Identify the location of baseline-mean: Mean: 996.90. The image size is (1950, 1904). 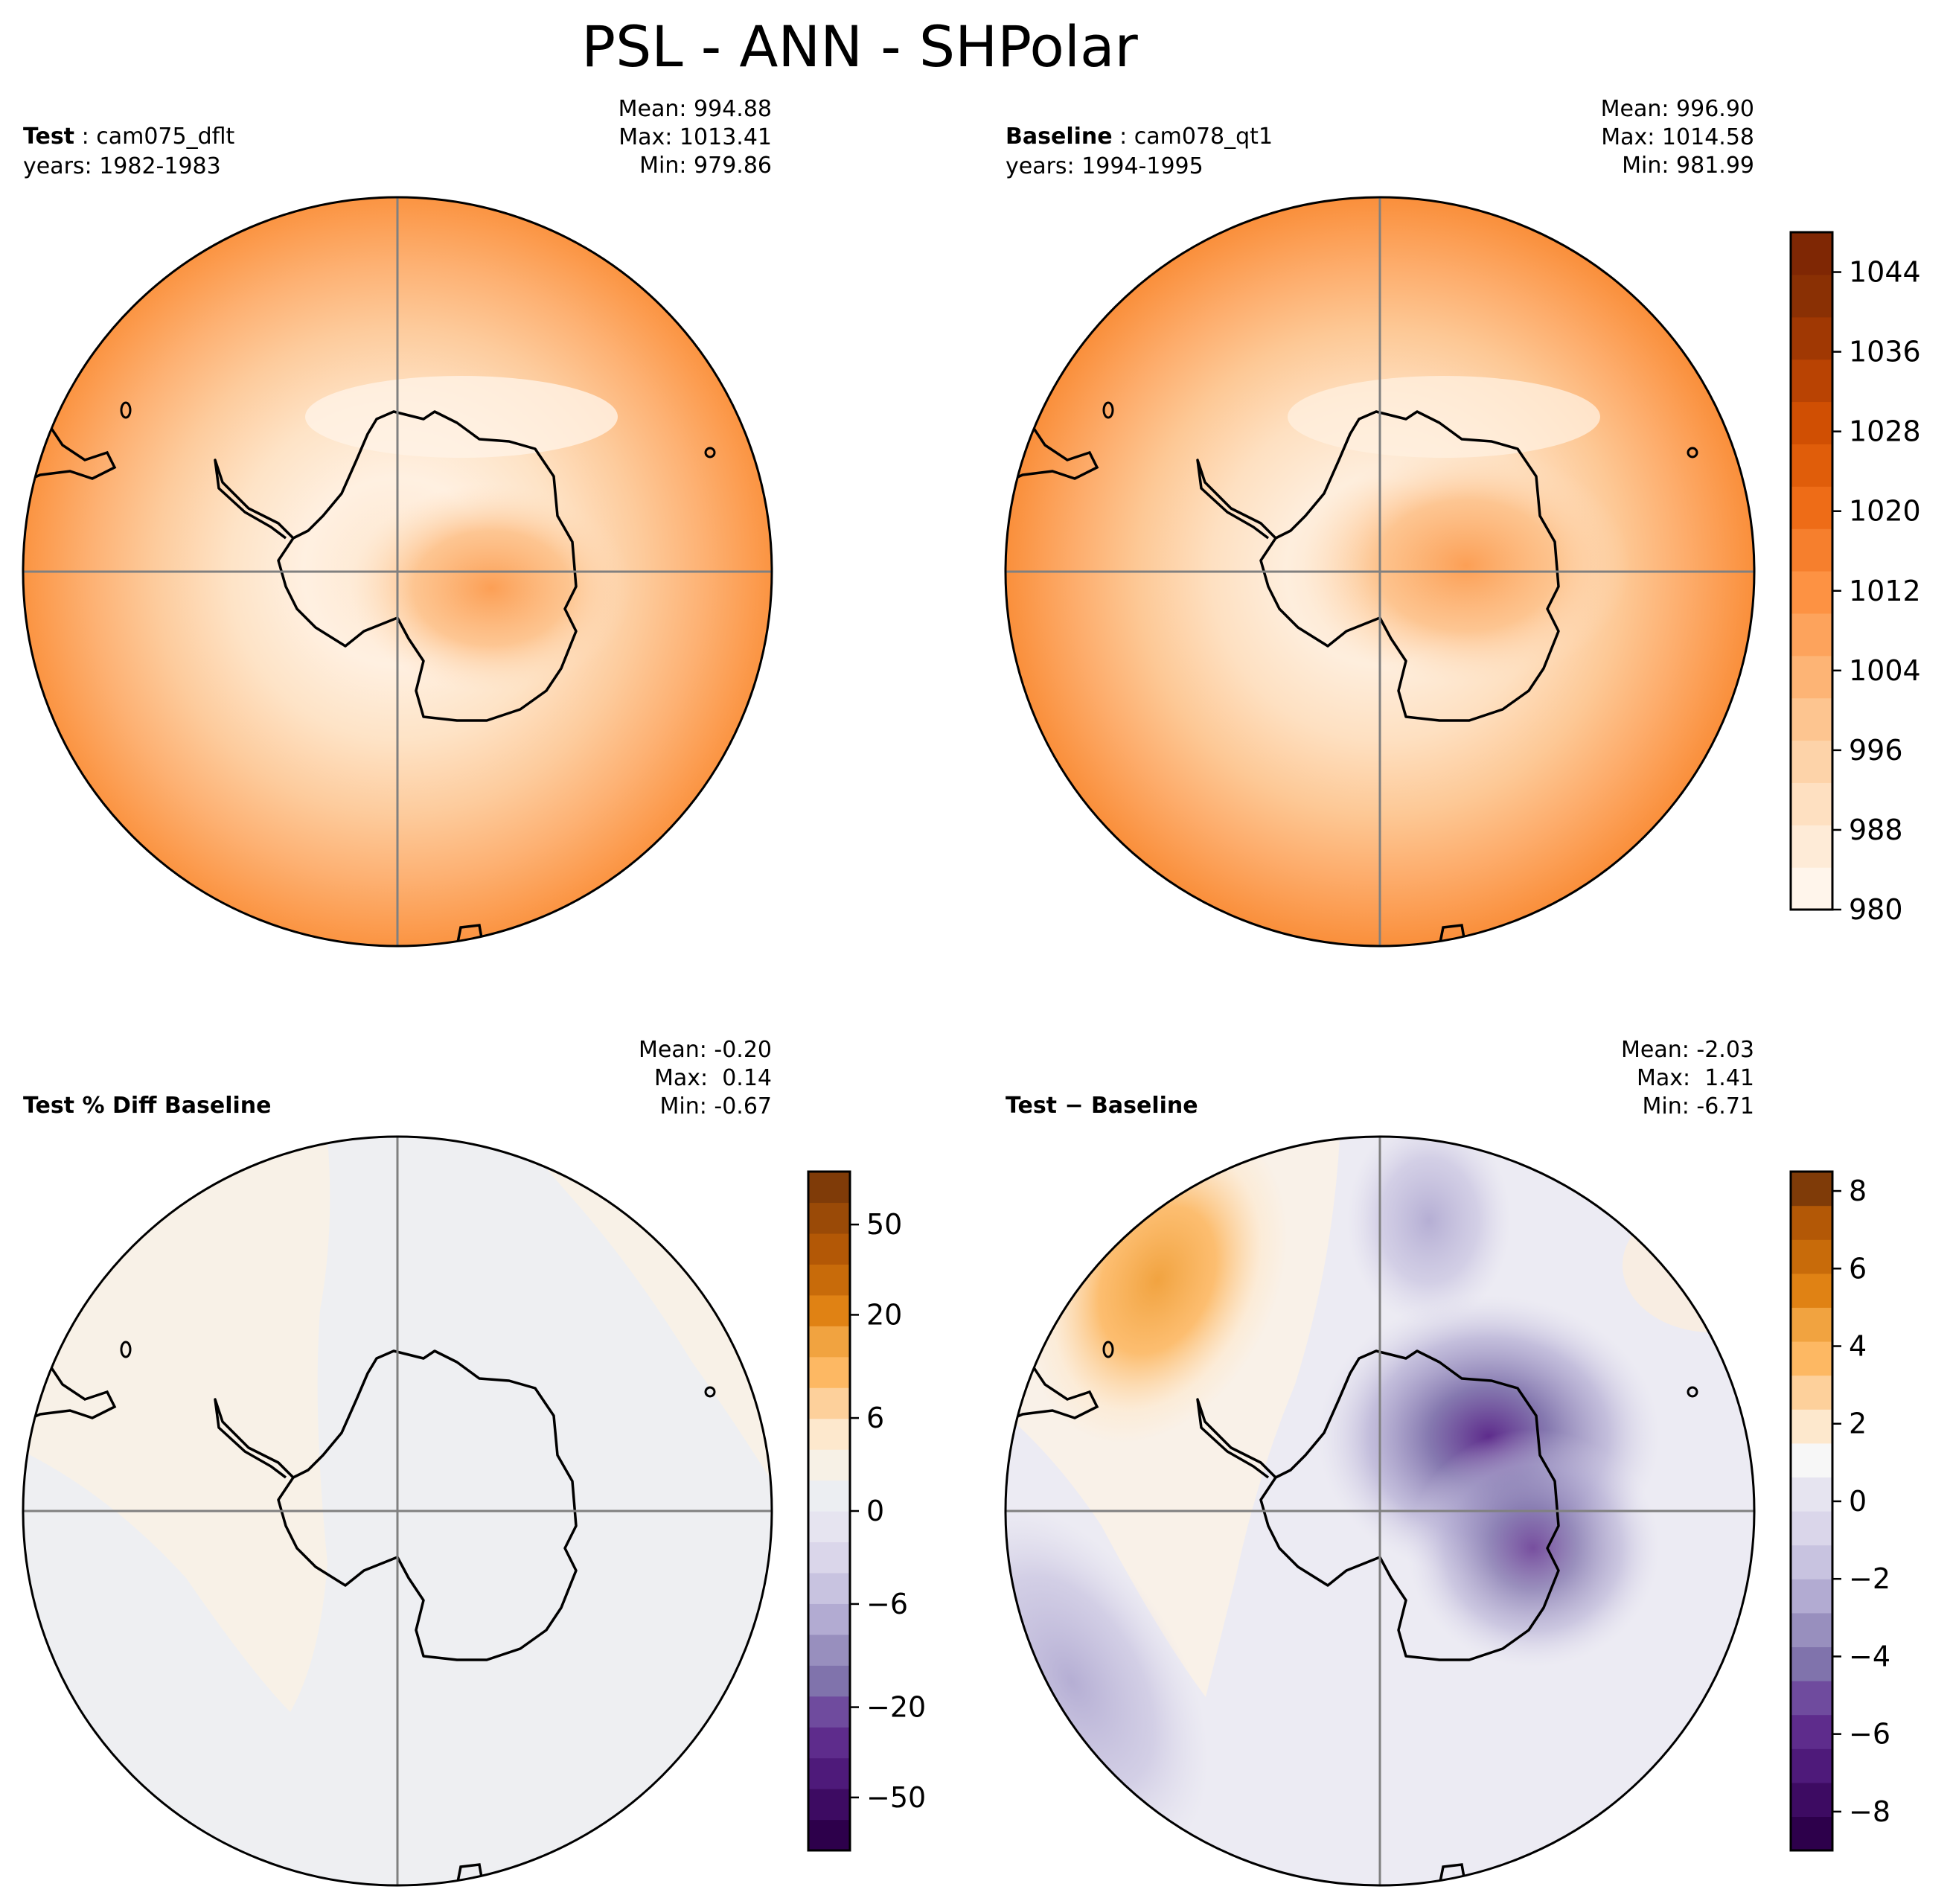
(1677, 109).